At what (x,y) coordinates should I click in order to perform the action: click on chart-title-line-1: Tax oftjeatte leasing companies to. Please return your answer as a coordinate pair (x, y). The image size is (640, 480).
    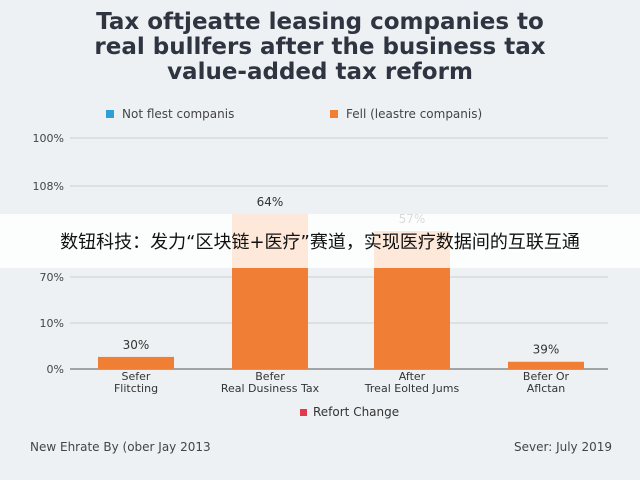
    Looking at the image, I should click on (320, 22).